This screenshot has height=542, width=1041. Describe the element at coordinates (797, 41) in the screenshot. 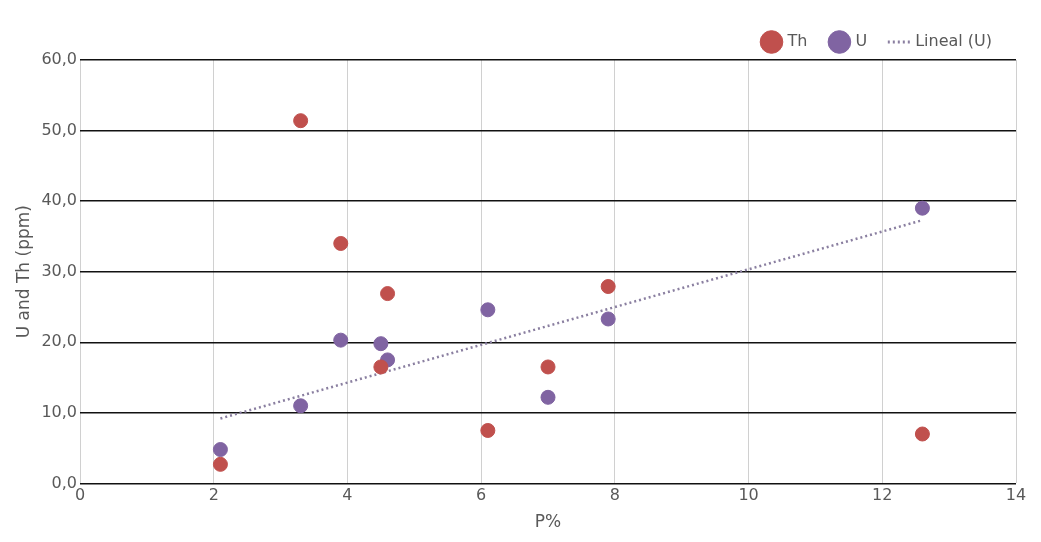

I see `legend-label: Th` at that location.